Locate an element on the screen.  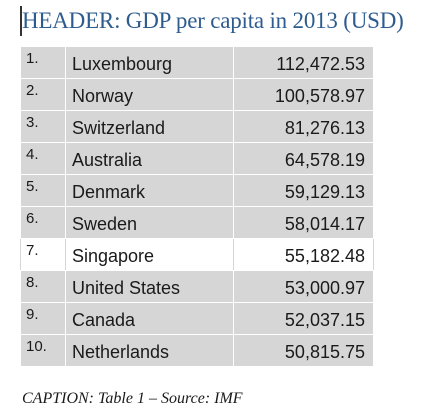
rank-cell: 7. is located at coordinates (43, 254).